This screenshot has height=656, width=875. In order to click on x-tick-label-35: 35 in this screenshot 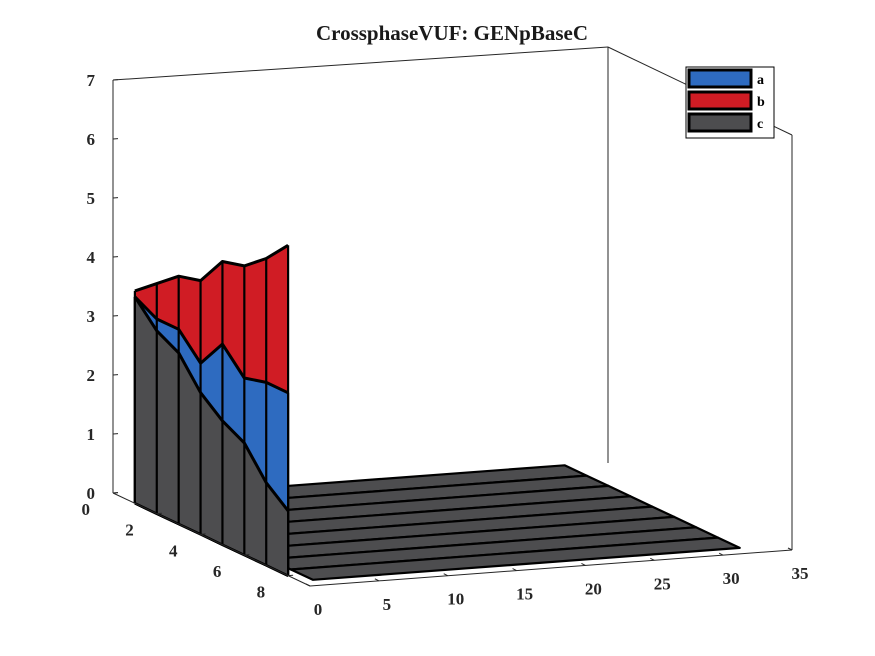, I will do `click(800, 573)`.